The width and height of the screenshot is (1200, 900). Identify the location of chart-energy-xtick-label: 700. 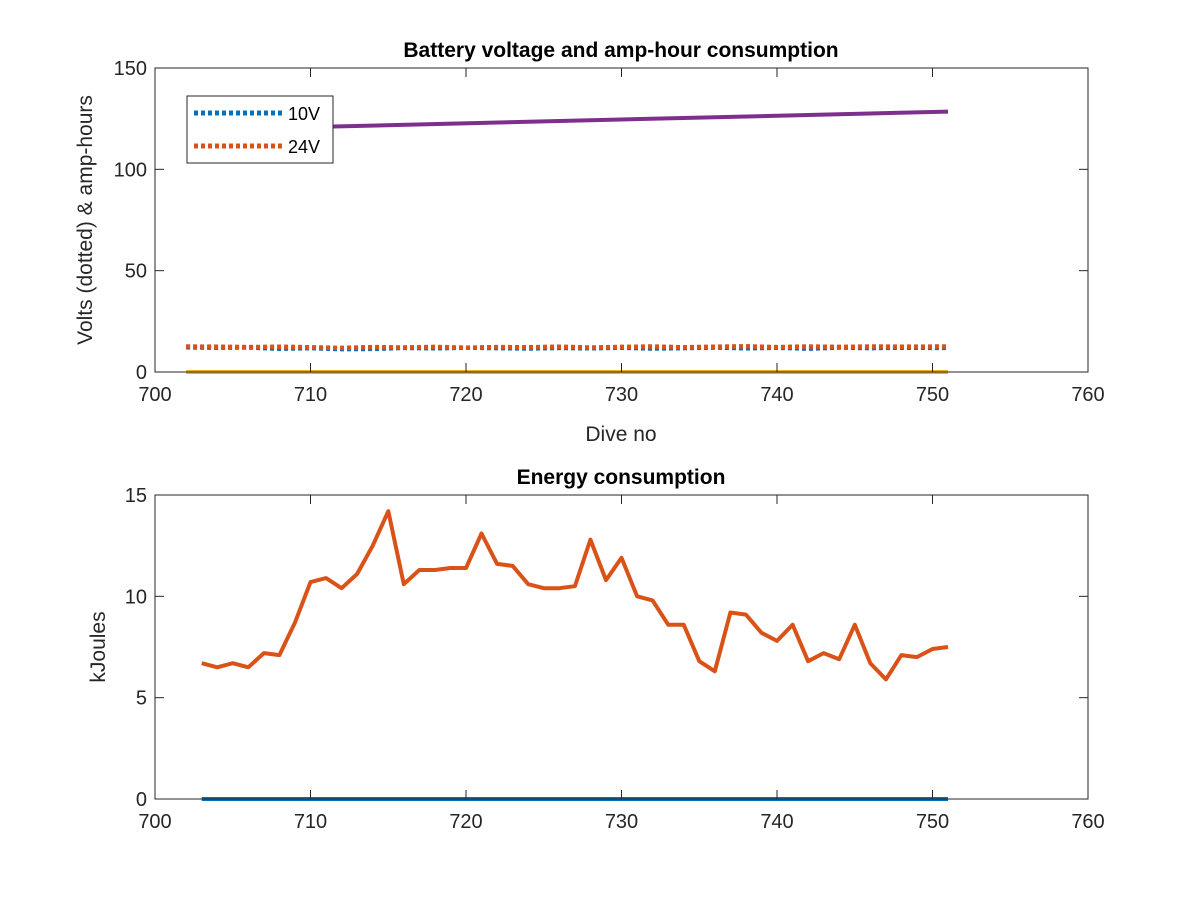
(154, 822).